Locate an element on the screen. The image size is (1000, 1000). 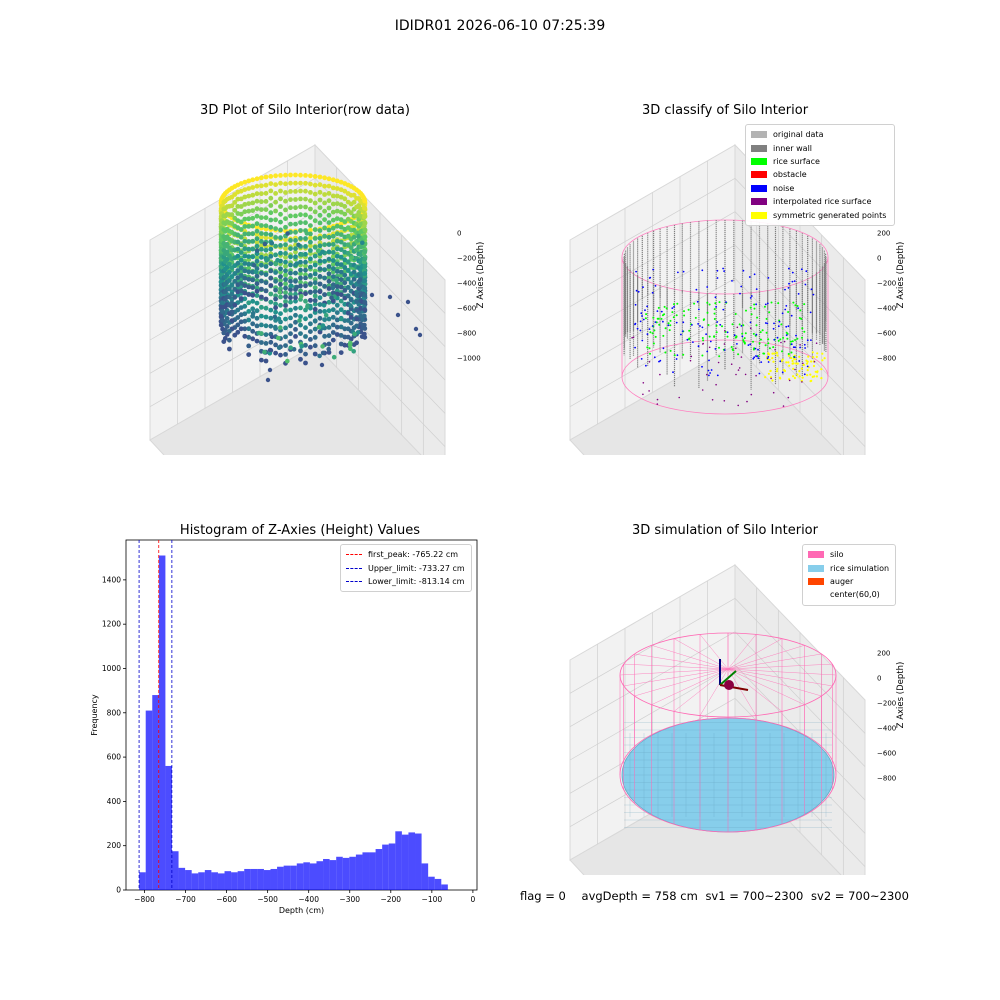
hist-xtick: −400 is located at coordinates (308, 899).